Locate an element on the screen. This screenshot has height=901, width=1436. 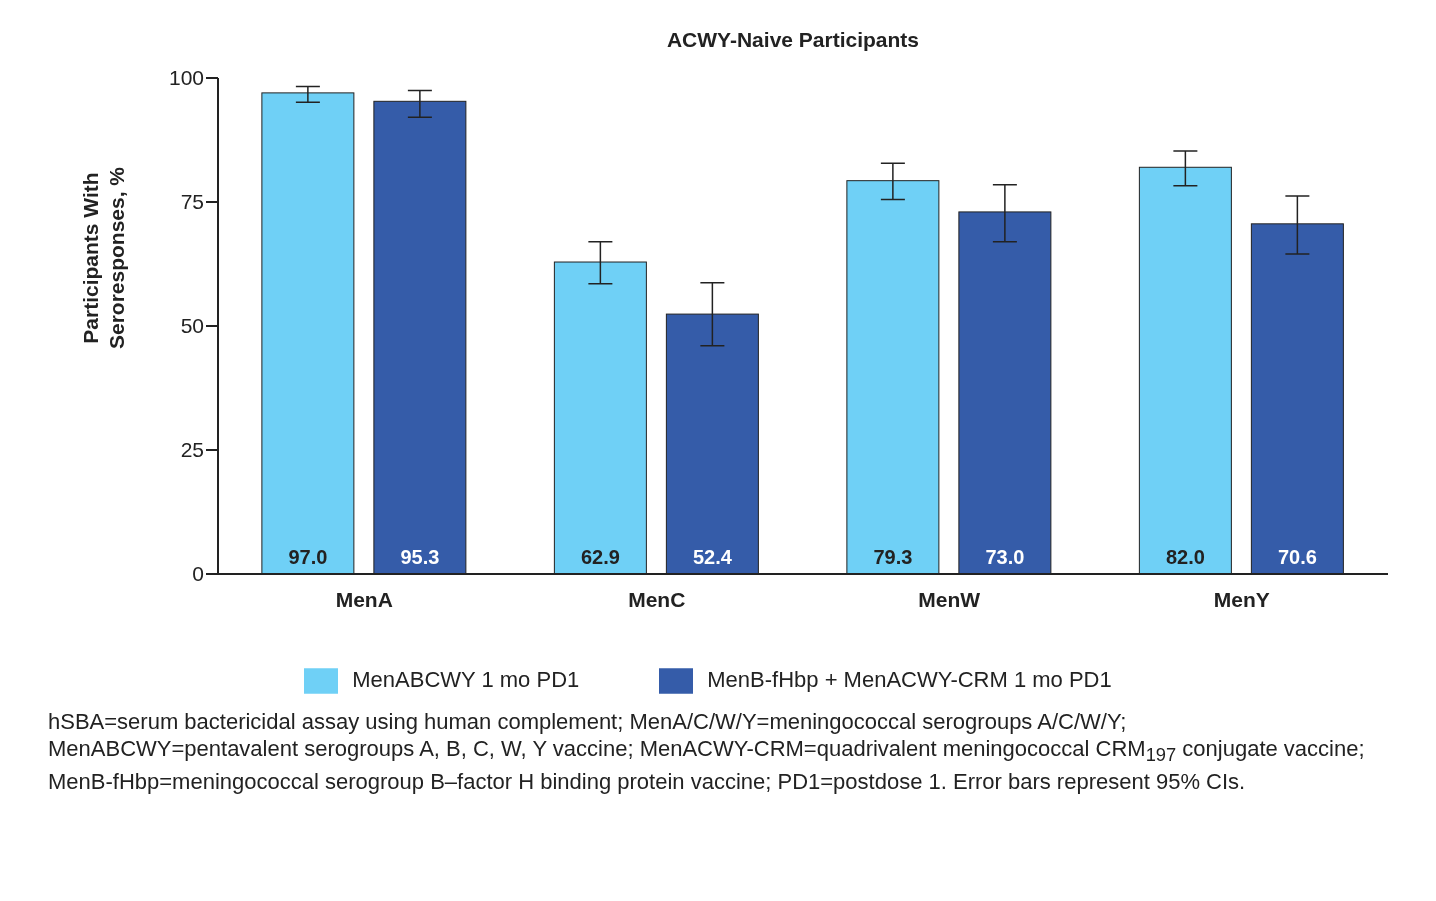
data-label: 73.0 is located at coordinates (1005, 557).